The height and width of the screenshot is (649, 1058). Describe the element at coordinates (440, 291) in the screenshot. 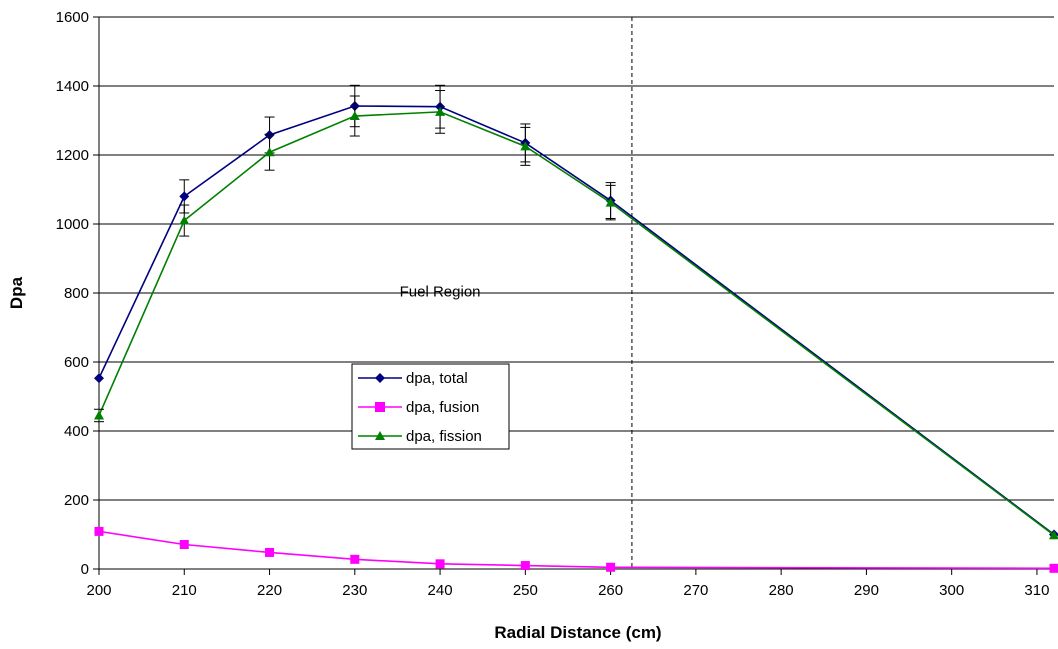

I see `annotation-fuel-region: Fuel Region` at that location.